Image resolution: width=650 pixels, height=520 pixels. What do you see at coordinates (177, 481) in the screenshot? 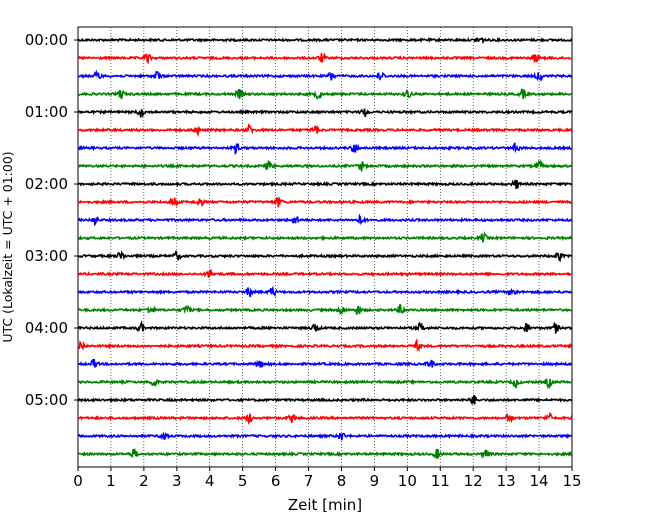
I see `x-tick-label: 3` at bounding box center [177, 481].